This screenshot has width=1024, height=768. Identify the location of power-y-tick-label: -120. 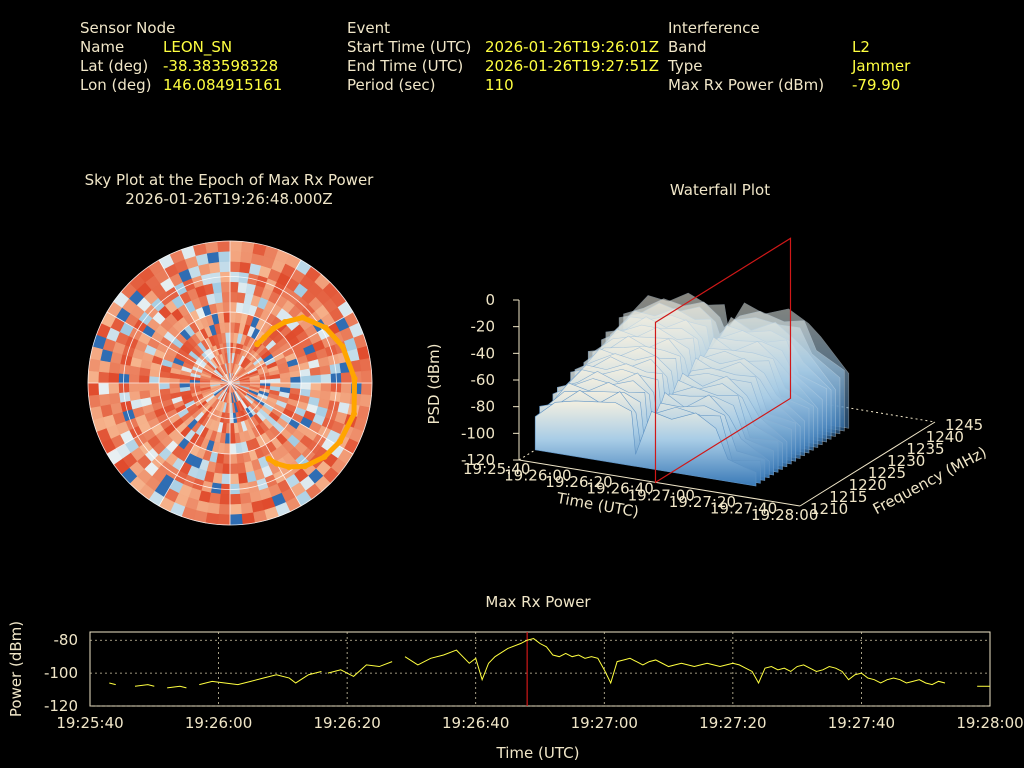
(61, 706).